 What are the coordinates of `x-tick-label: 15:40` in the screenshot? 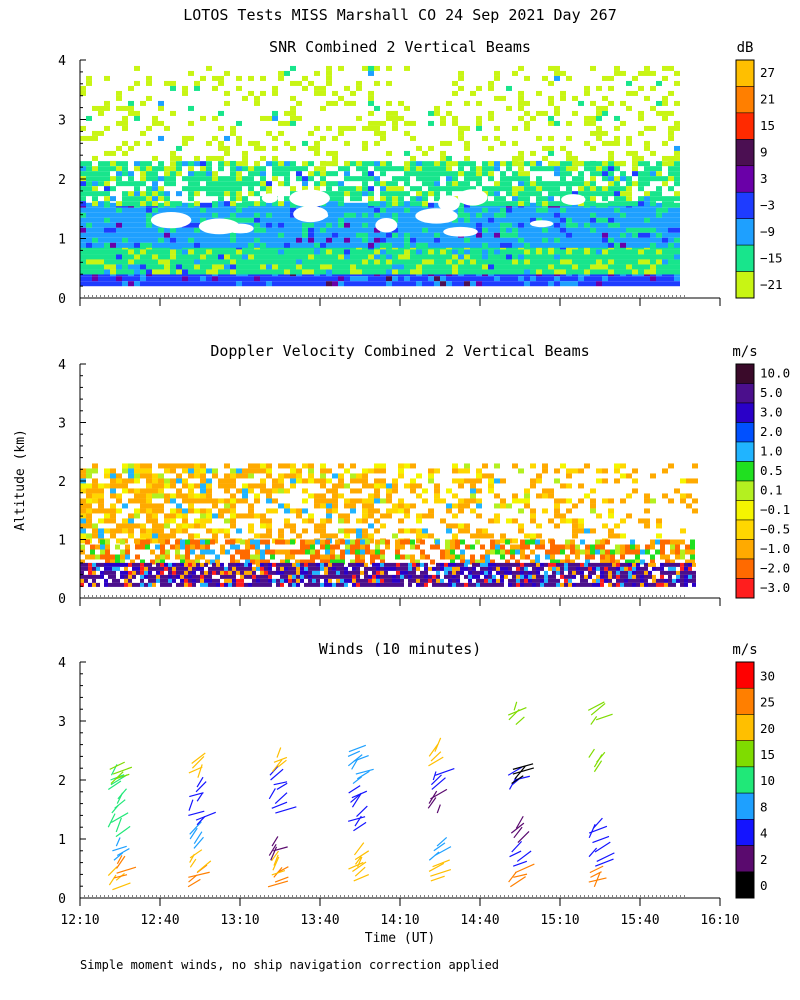 It's located at (639, 920).